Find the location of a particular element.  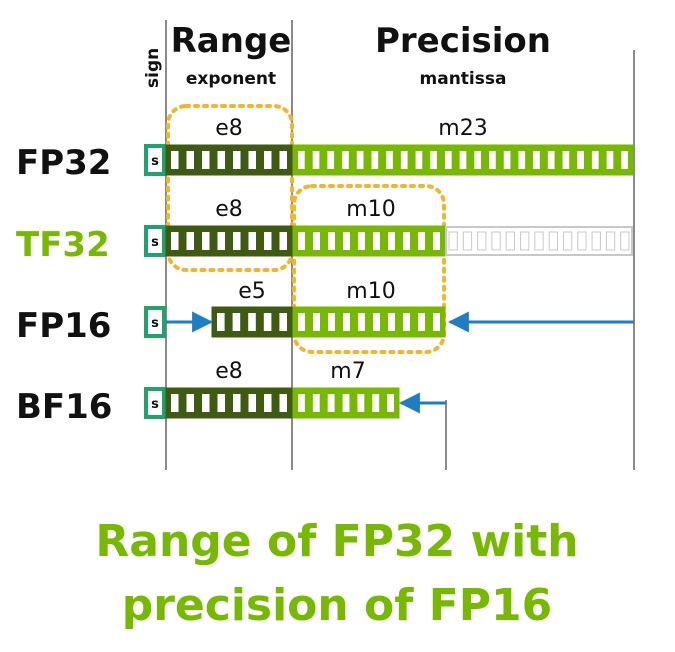

caption-line-1: Range of FP32 with is located at coordinates (336, 541).